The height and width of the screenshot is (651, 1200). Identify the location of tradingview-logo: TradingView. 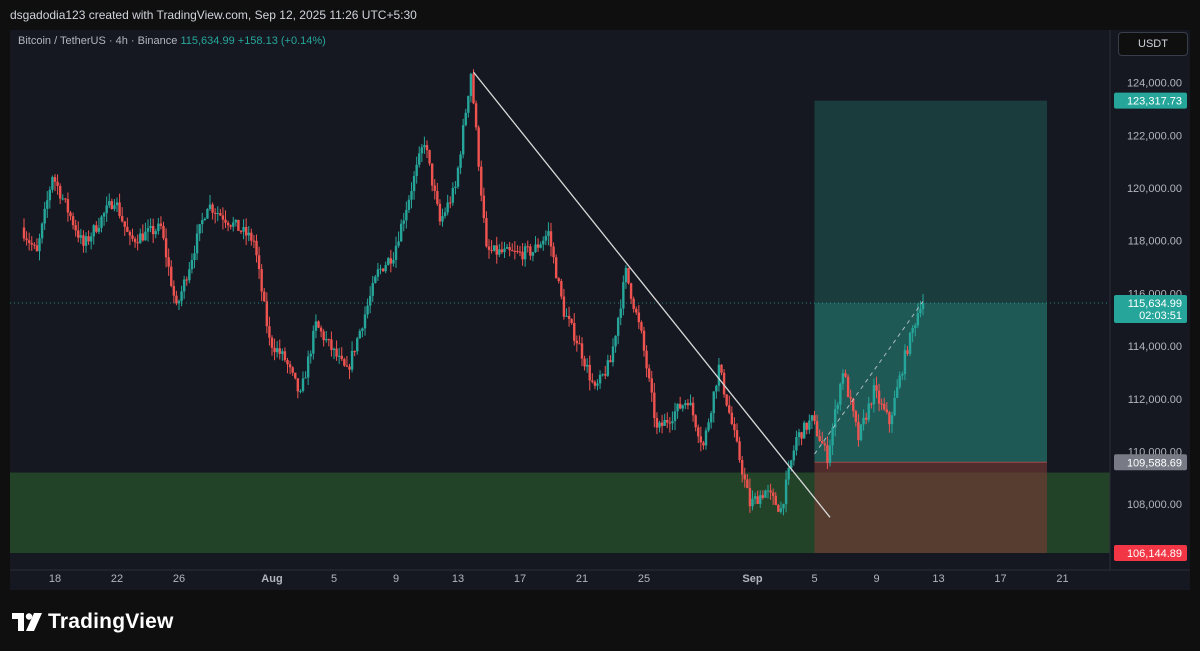
(93, 622).